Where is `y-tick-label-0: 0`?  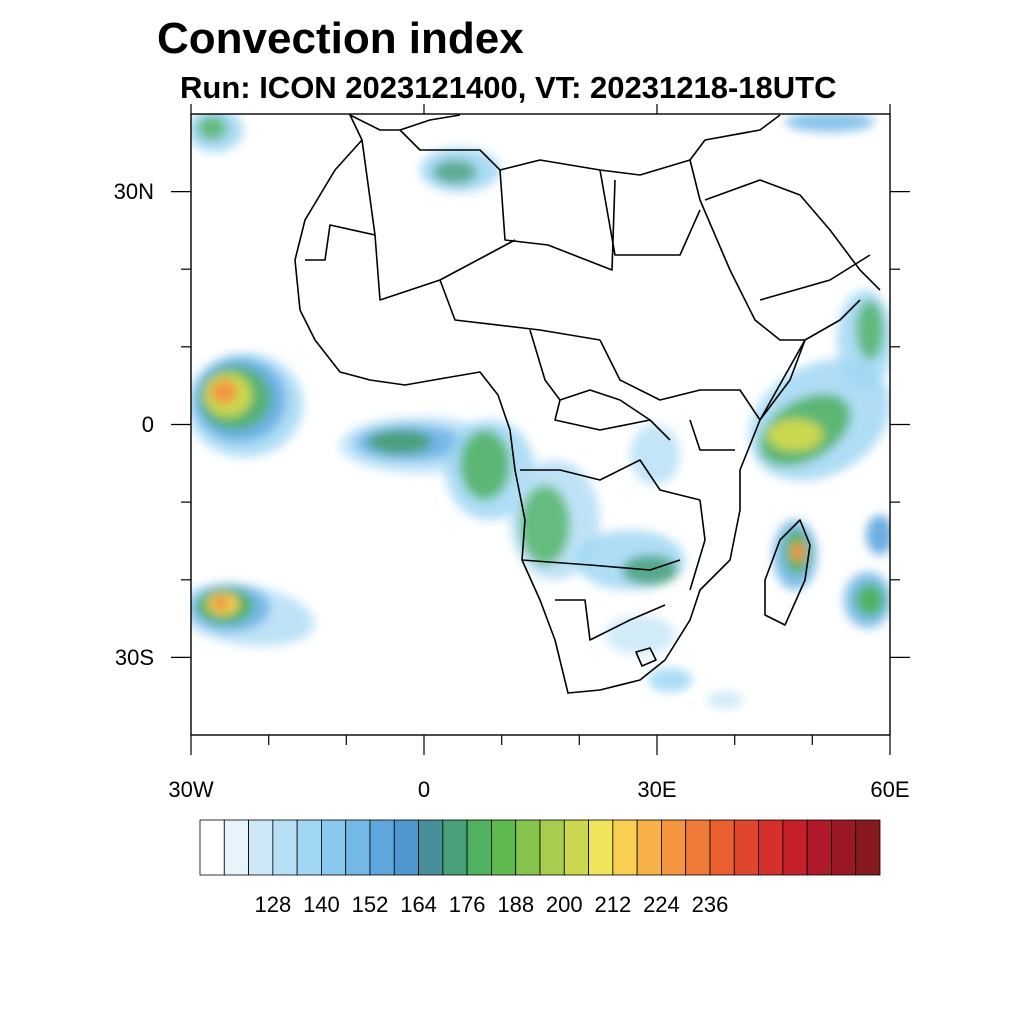
y-tick-label-0: 0 is located at coordinates (148, 424).